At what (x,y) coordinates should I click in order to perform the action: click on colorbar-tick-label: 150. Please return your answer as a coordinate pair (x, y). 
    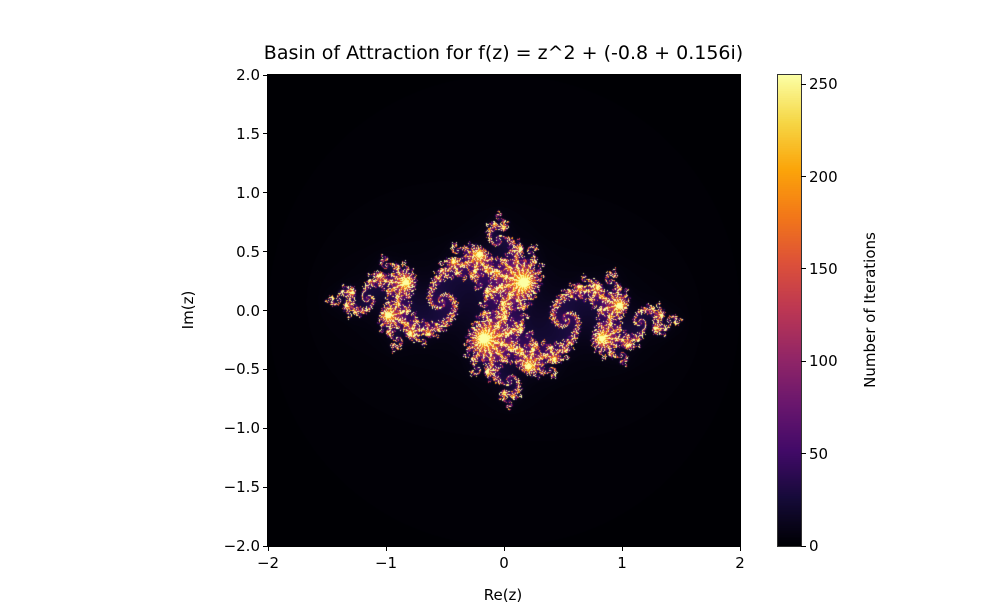
    Looking at the image, I should click on (823, 268).